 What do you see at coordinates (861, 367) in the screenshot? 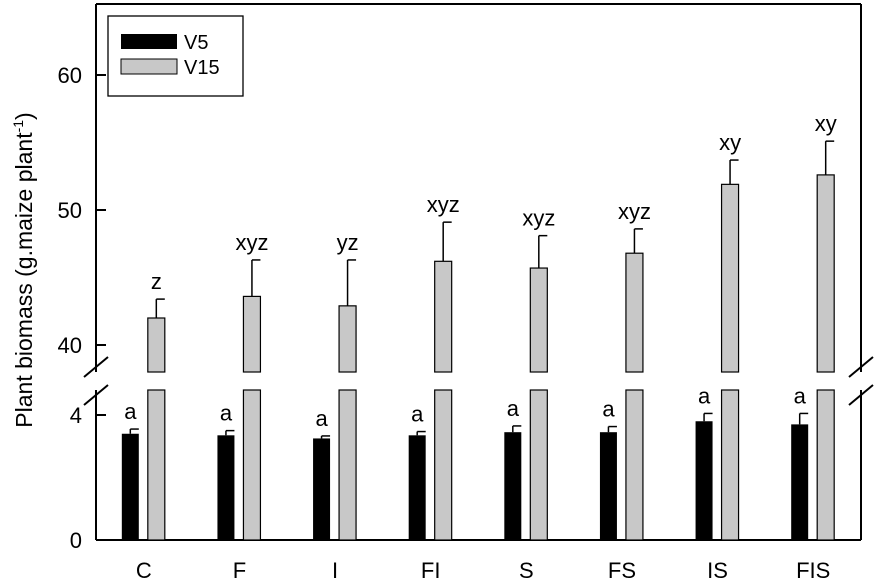
I see `axis-break-mark-right-upper` at bounding box center [861, 367].